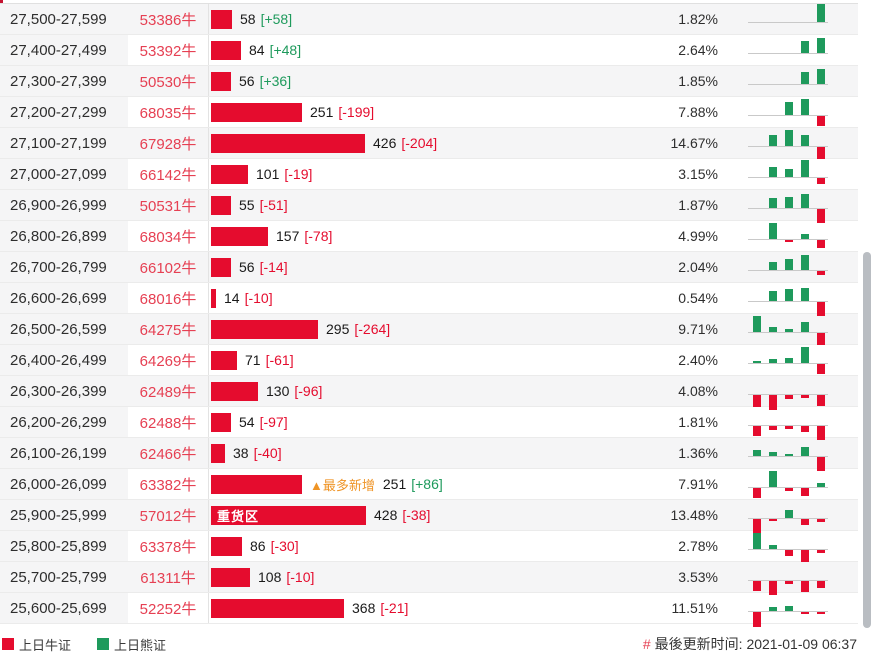 The image size is (875, 655). I want to click on table-row: 27,100-27,199 67928牛 426 [-204] 14.67%, so click(429, 143).